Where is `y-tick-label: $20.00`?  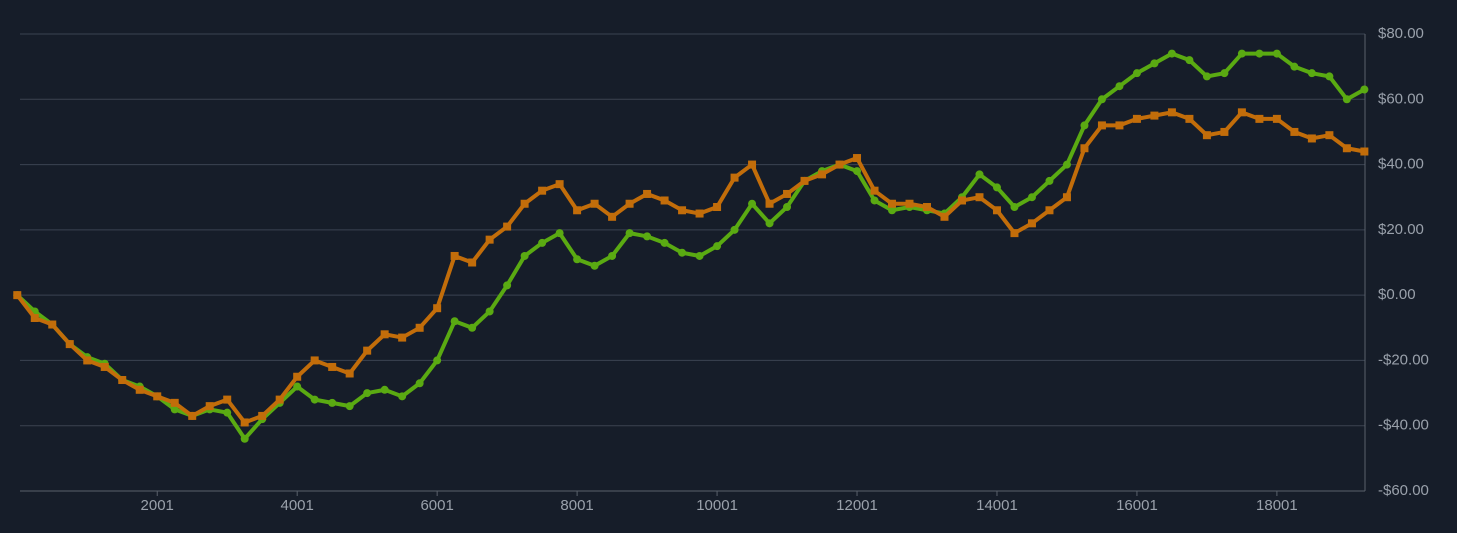 y-tick-label: $20.00 is located at coordinates (1401, 229).